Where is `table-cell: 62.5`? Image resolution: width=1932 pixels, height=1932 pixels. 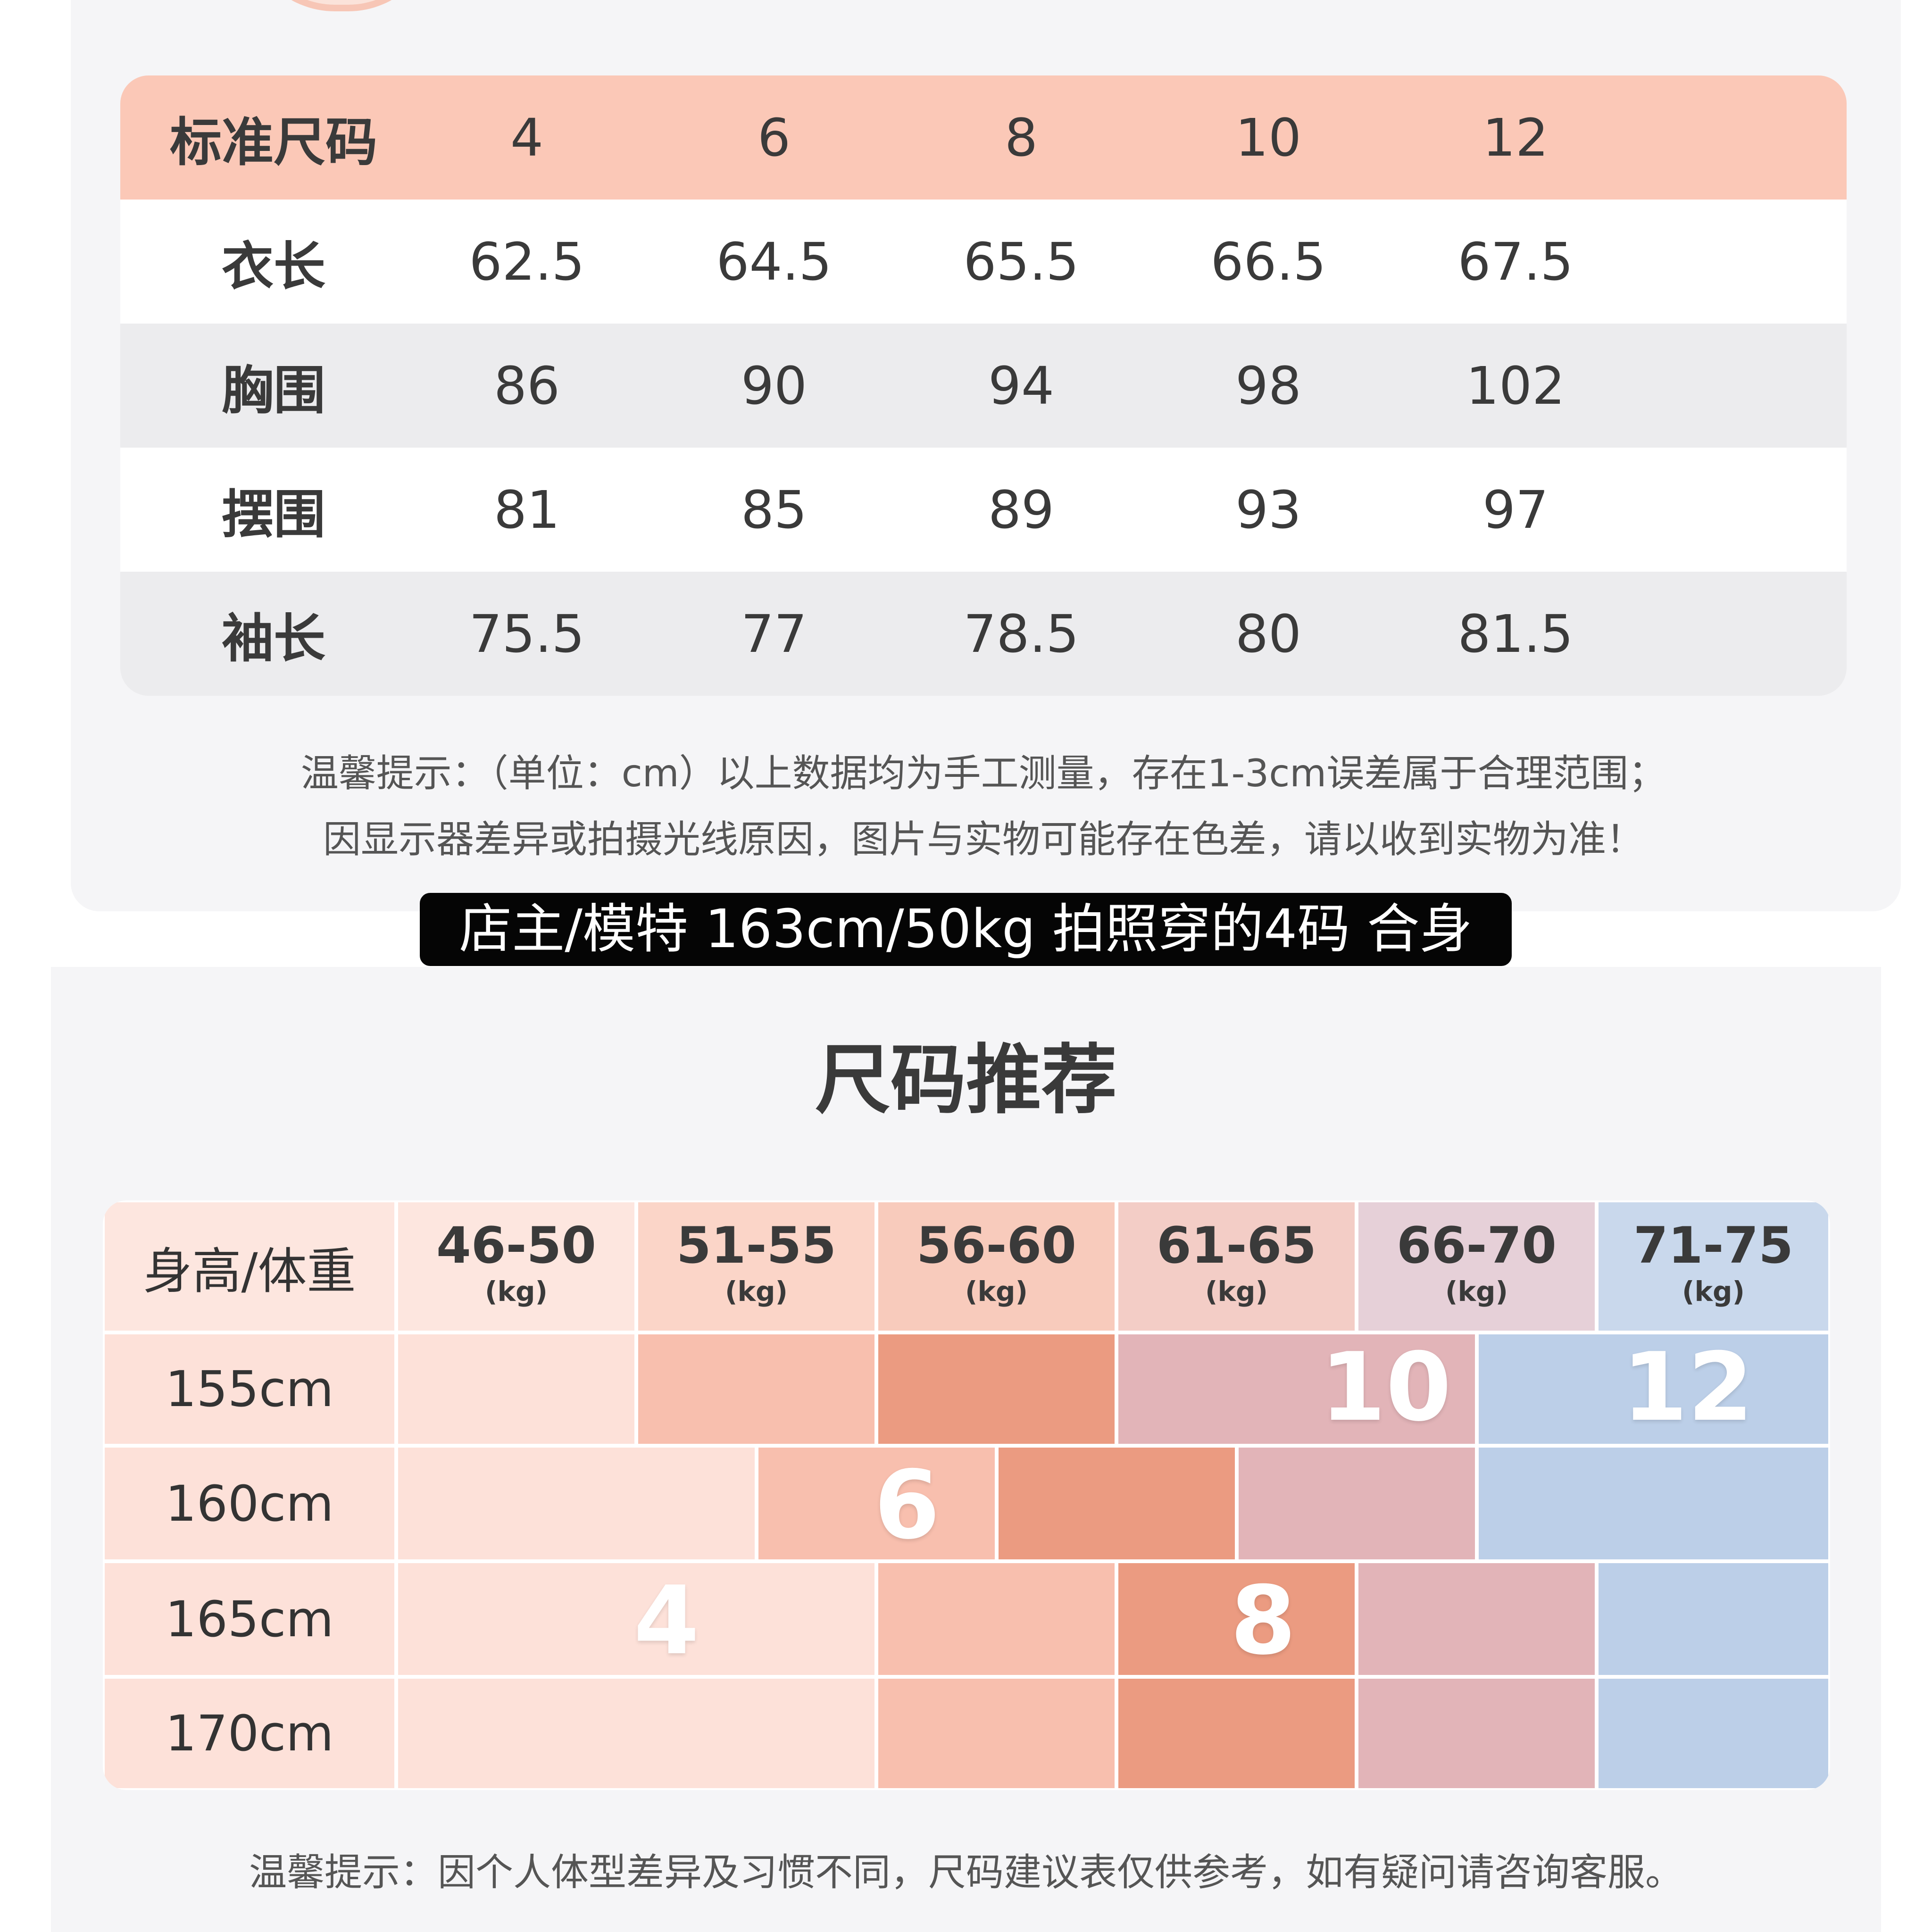 table-cell: 62.5 is located at coordinates (527, 261).